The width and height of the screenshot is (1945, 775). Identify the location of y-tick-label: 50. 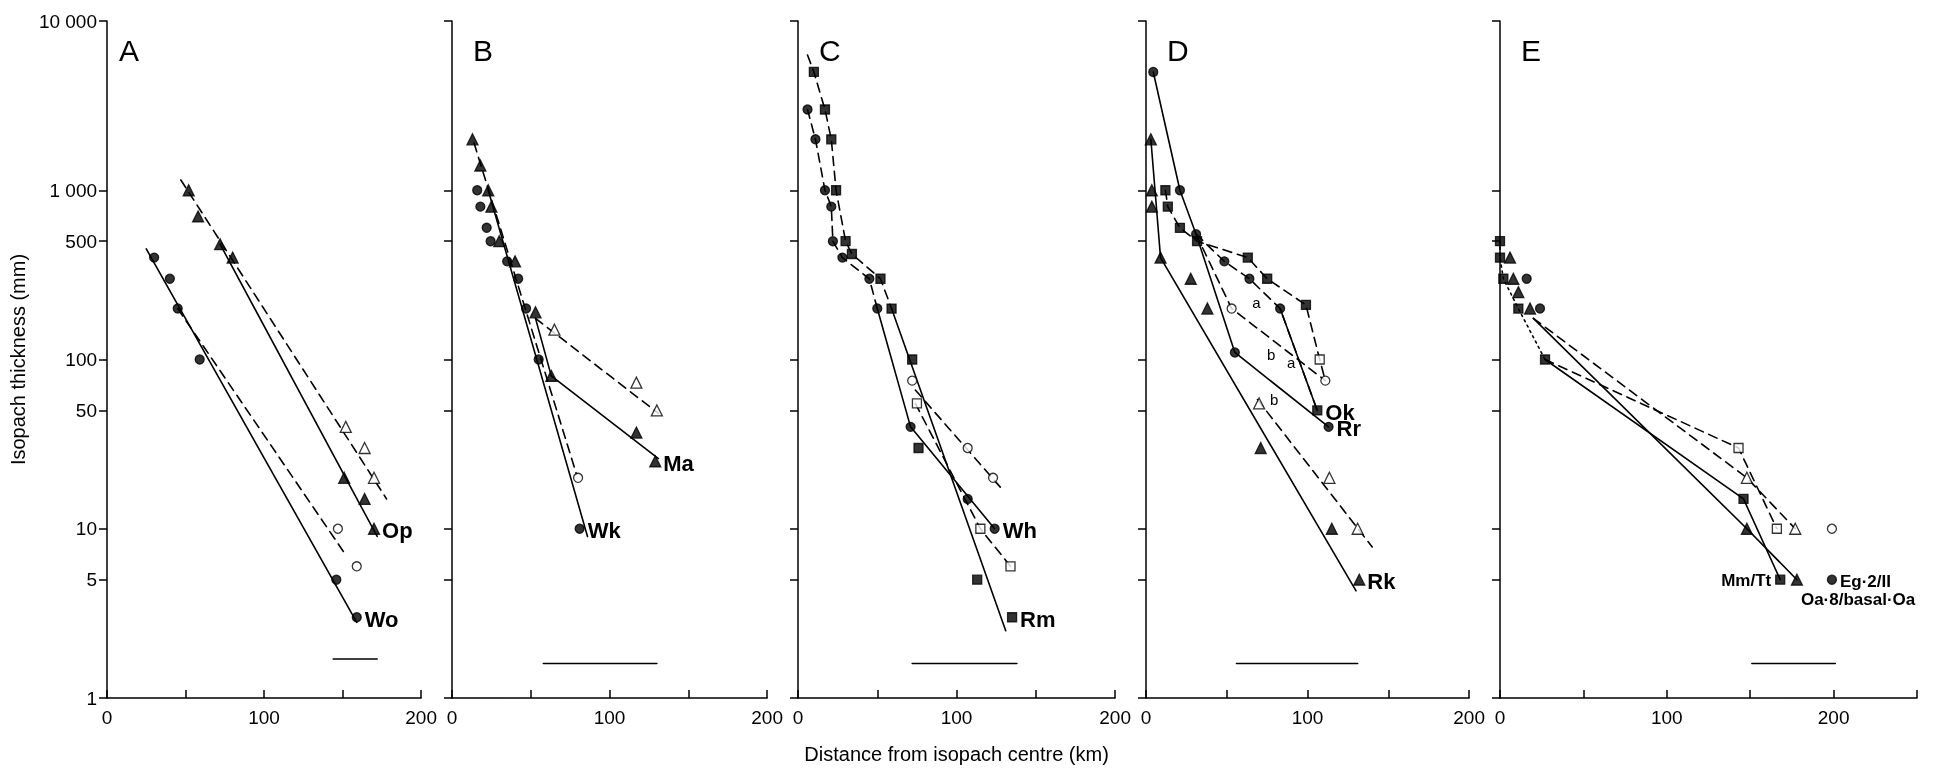
(86, 410).